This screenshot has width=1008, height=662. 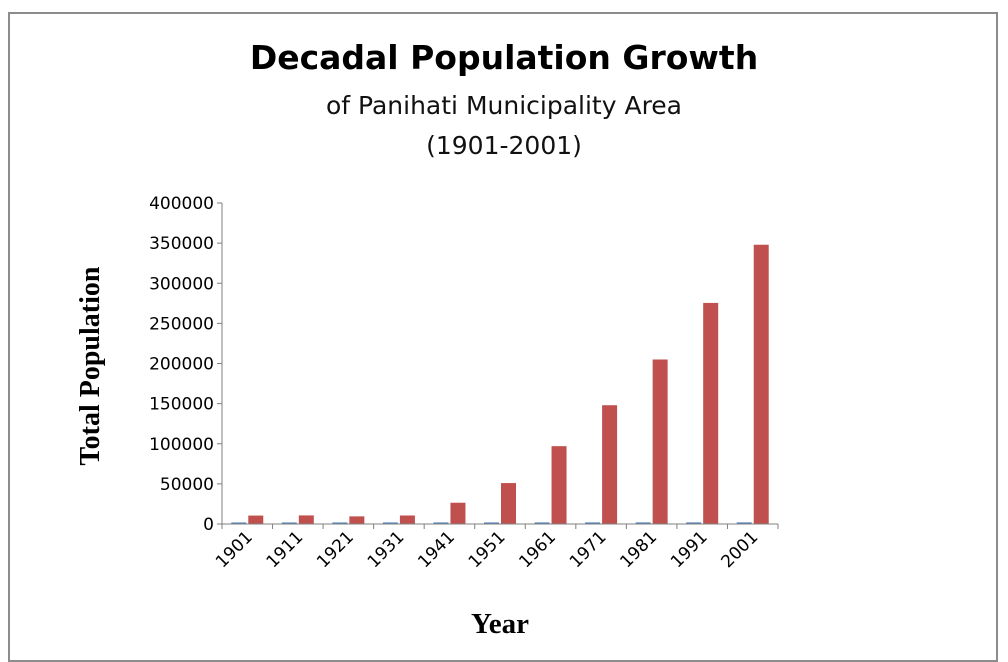 I want to click on bar-series-1-1981, so click(x=643, y=523).